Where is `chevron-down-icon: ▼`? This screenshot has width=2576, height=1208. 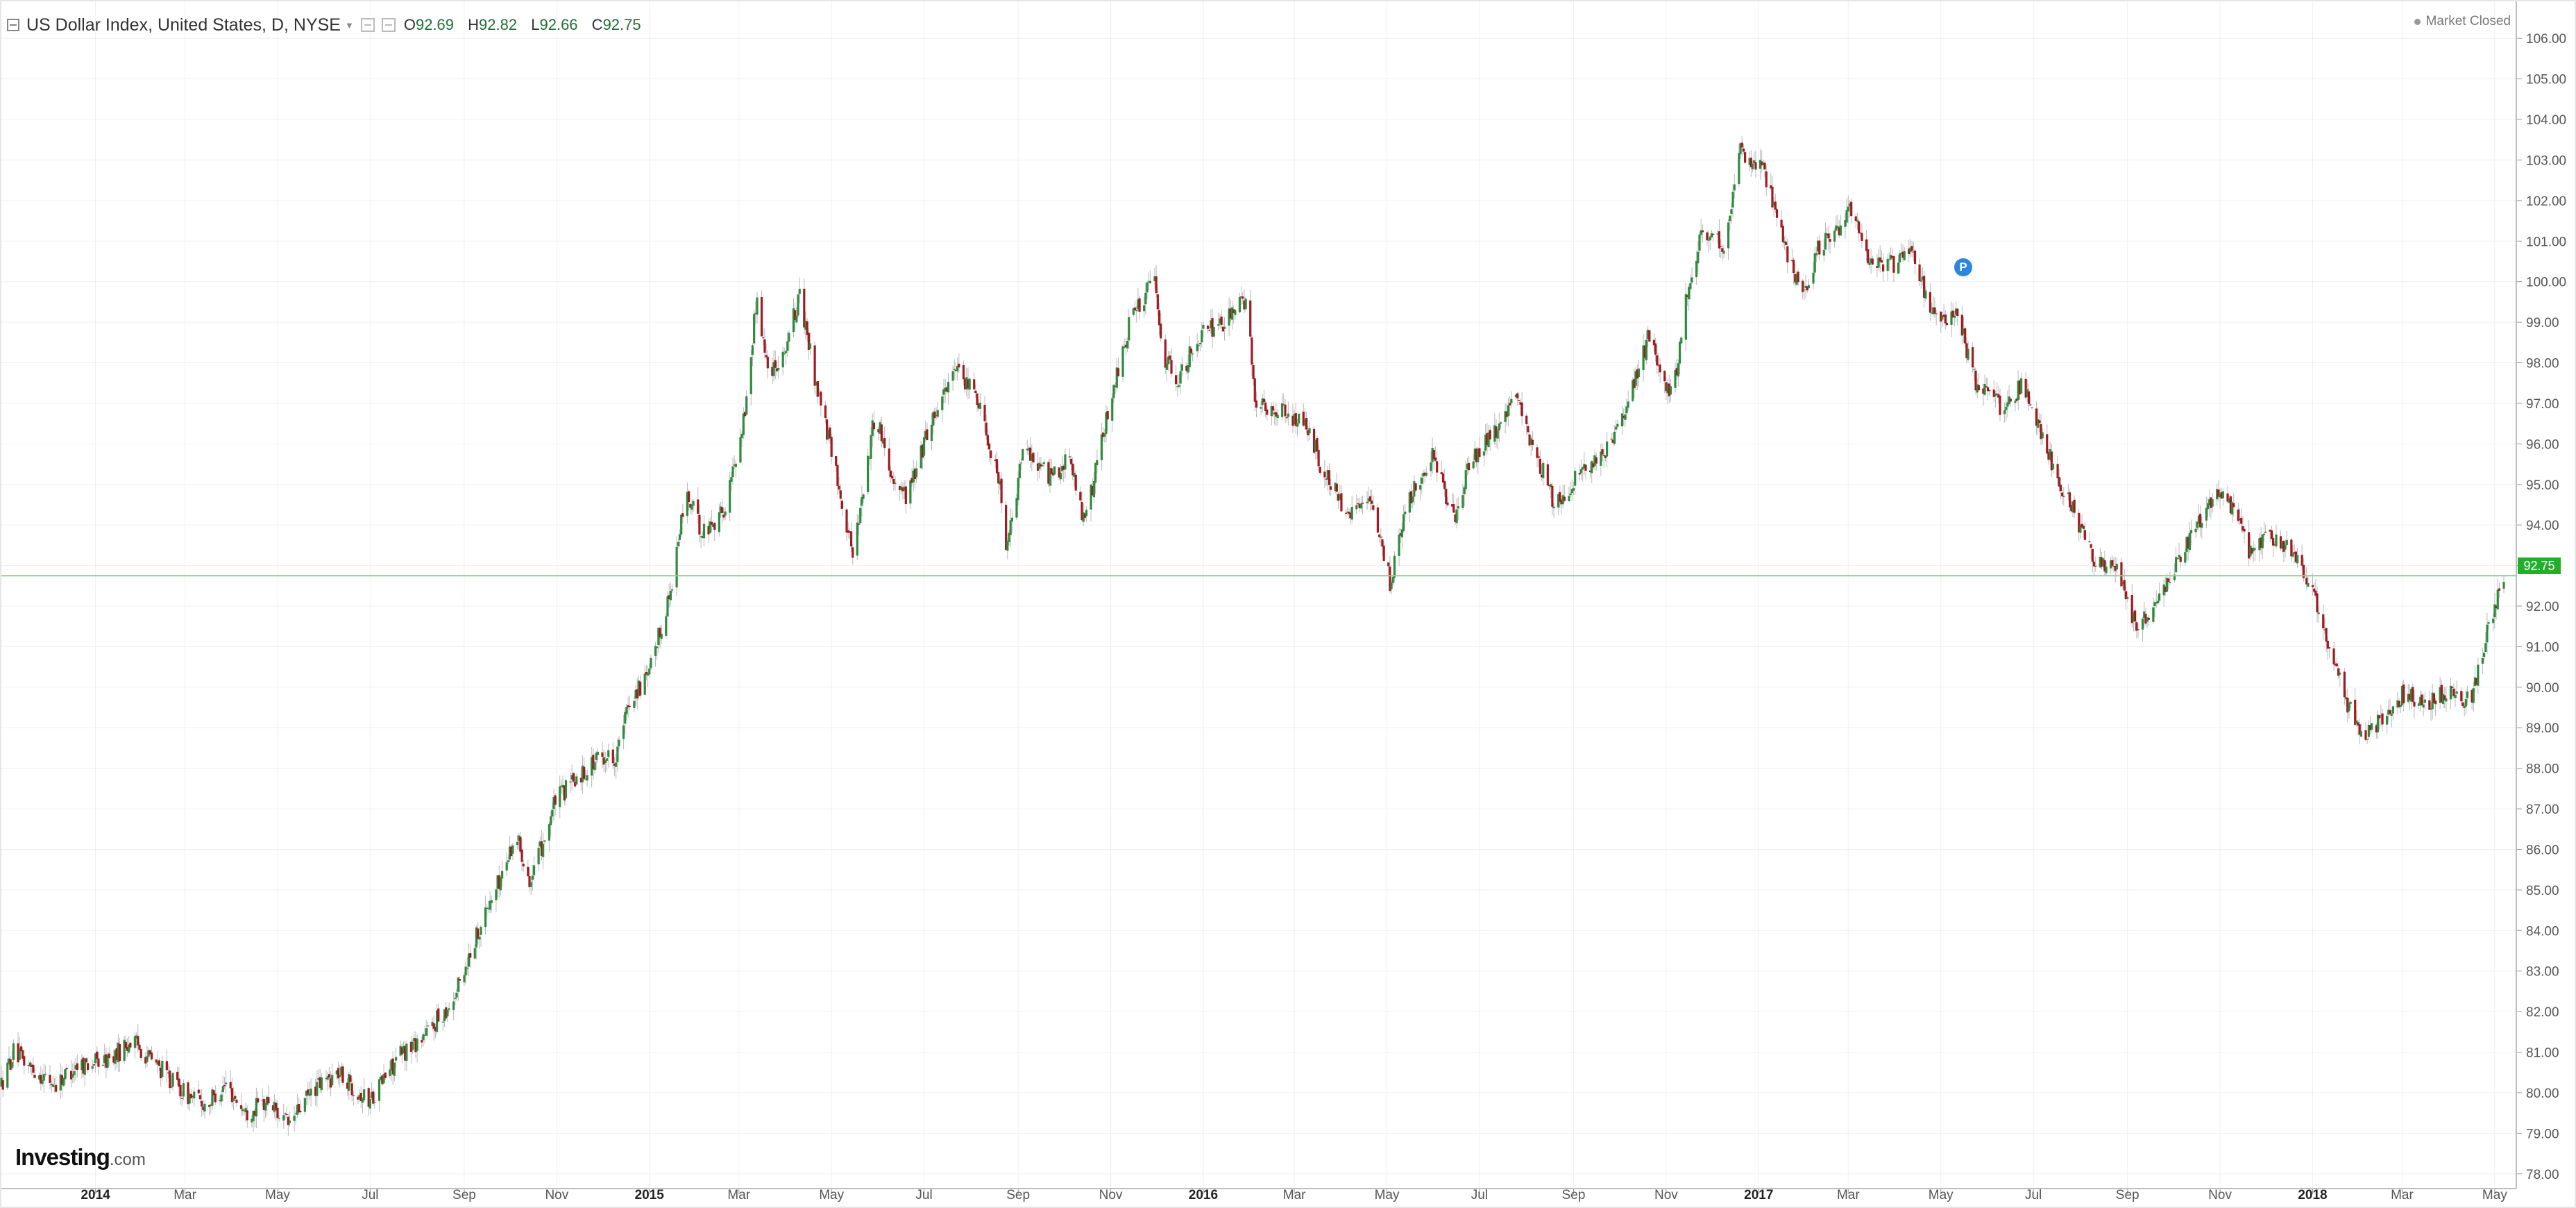 chevron-down-icon: ▼ is located at coordinates (349, 25).